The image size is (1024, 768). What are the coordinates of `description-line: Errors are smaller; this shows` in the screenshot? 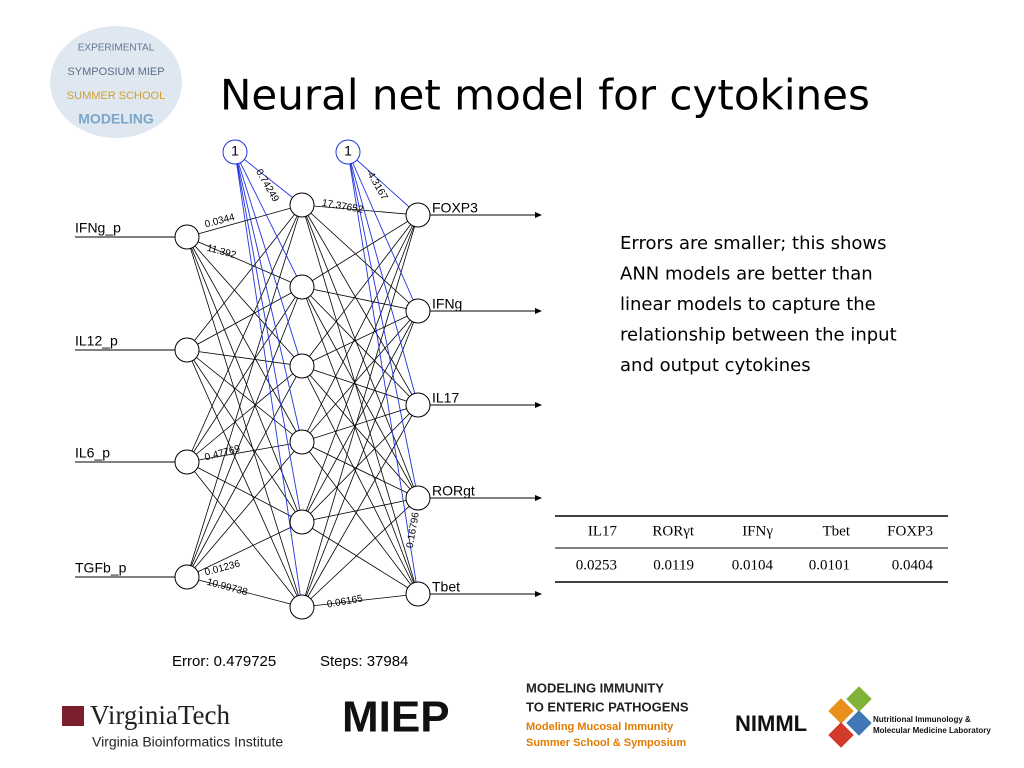 It's located at (753, 243).